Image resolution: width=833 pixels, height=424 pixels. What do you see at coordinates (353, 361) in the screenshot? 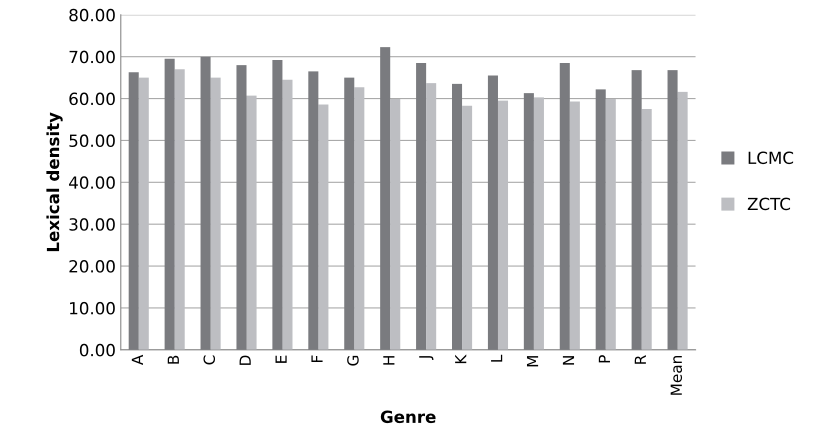
I see `x-tick-label: G` at bounding box center [353, 361].